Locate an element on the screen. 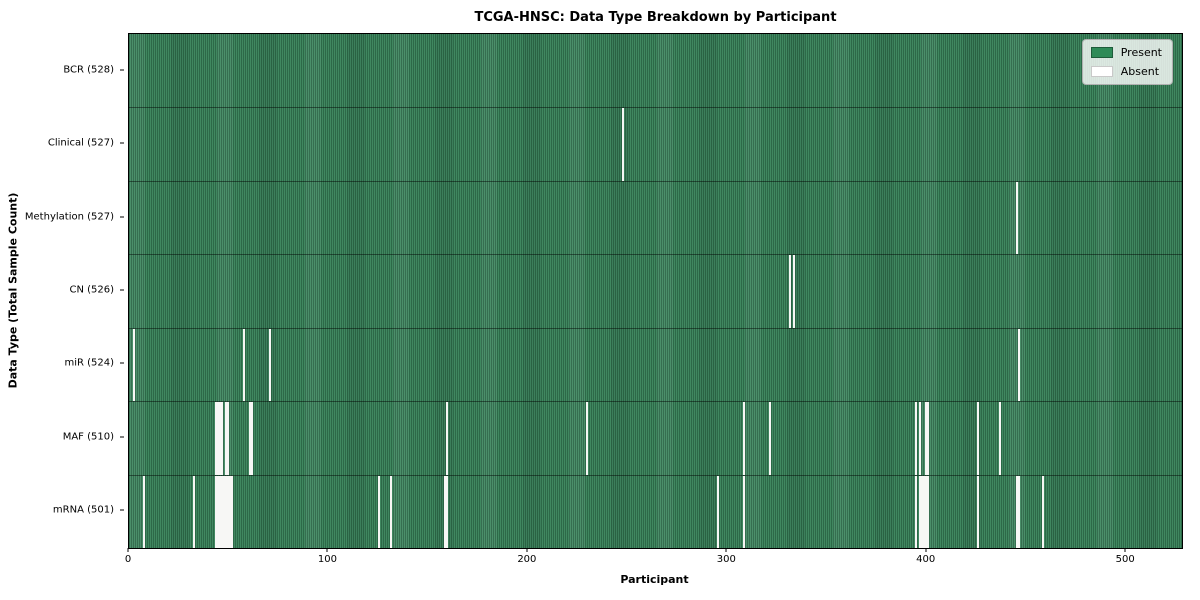  y-tick-label: mRNA (501) is located at coordinates (83, 510).